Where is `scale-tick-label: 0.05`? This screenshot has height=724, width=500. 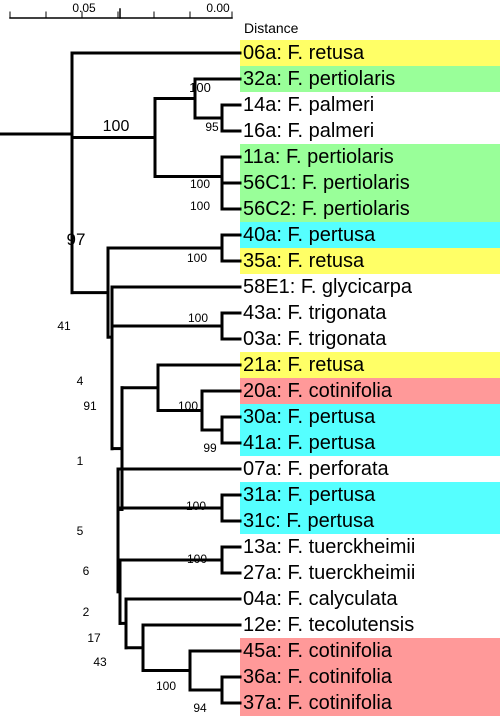
scale-tick-label: 0.05 is located at coordinates (84, 8).